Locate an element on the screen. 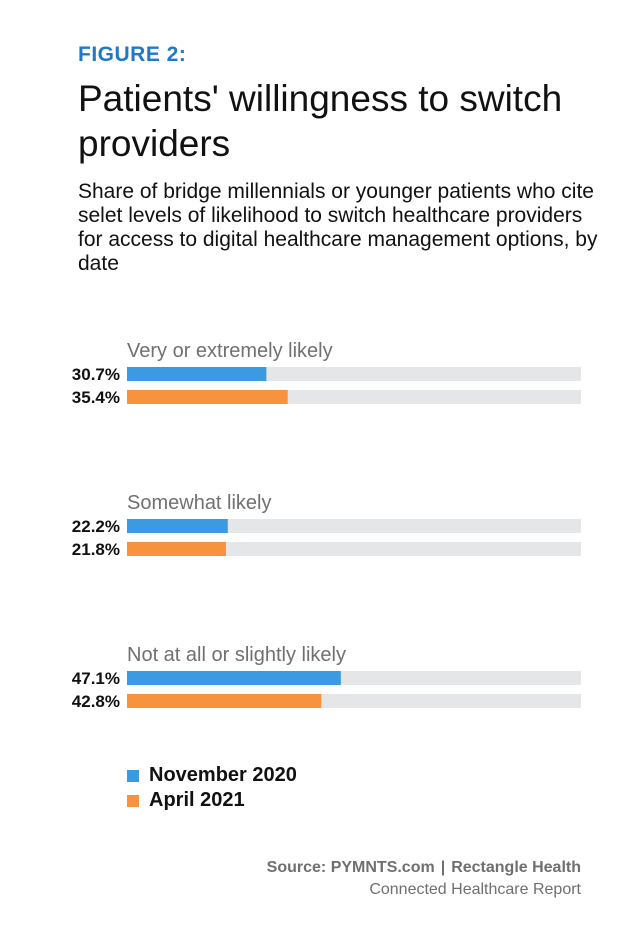 This screenshot has width=643, height=949. data-label: 21.8% is located at coordinates (96, 549).